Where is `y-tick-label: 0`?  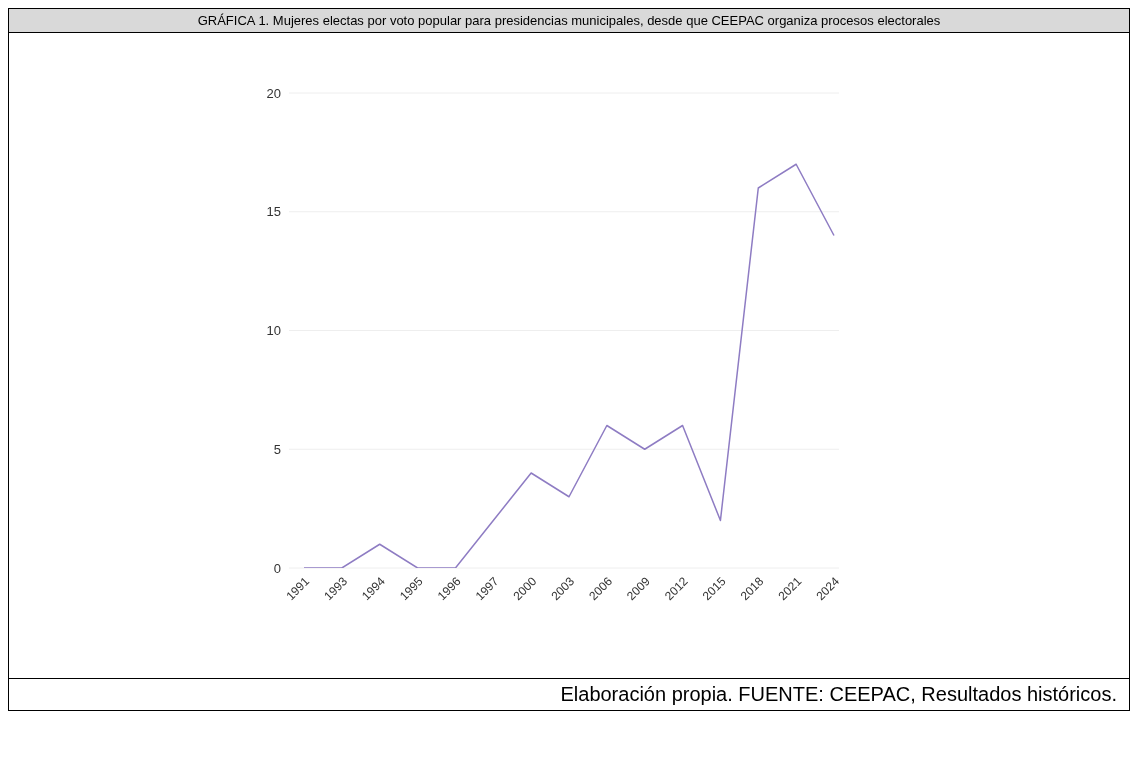
y-tick-label: 0 is located at coordinates (277, 568).